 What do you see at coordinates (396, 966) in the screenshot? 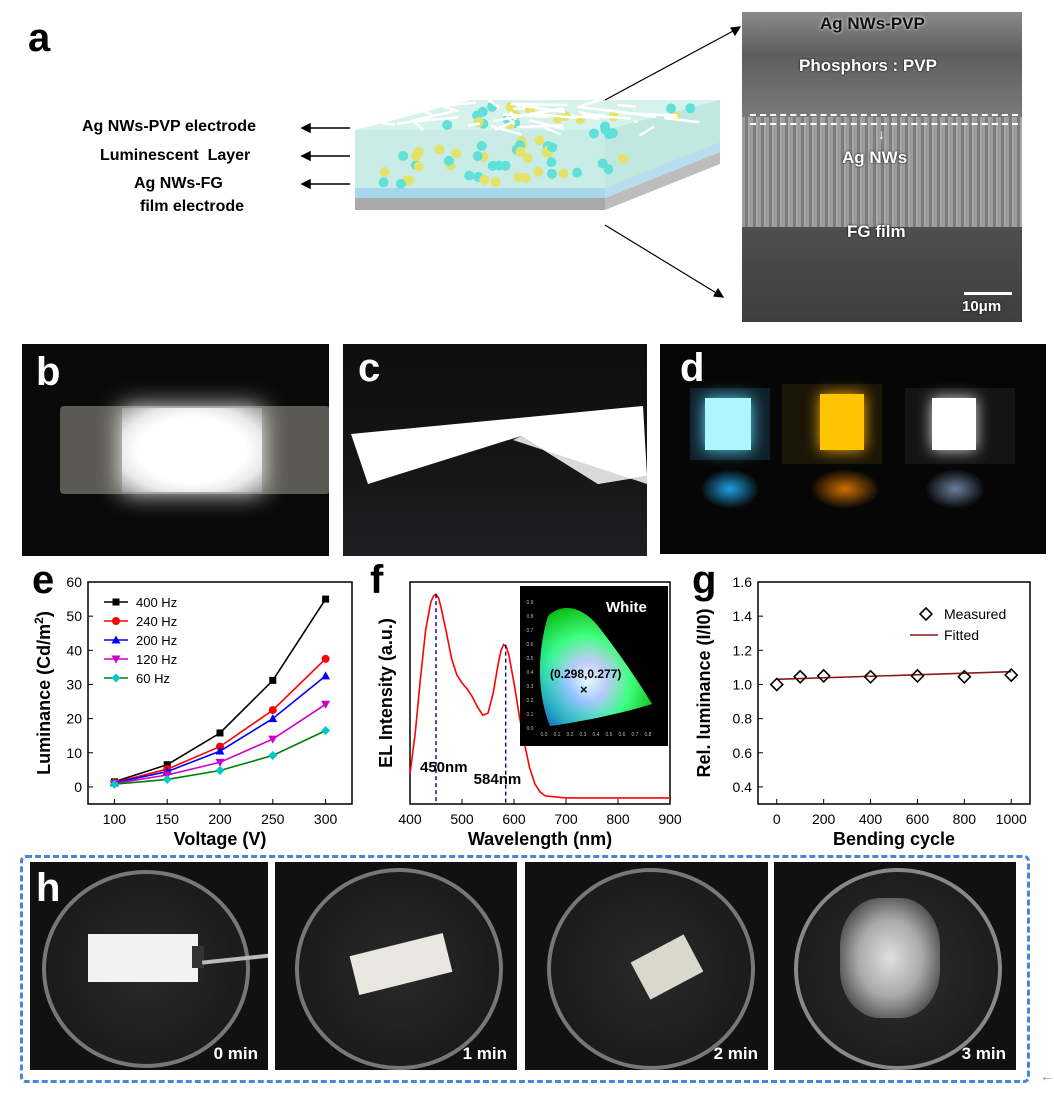
I see `photo-h-1min: 1 min` at bounding box center [396, 966].